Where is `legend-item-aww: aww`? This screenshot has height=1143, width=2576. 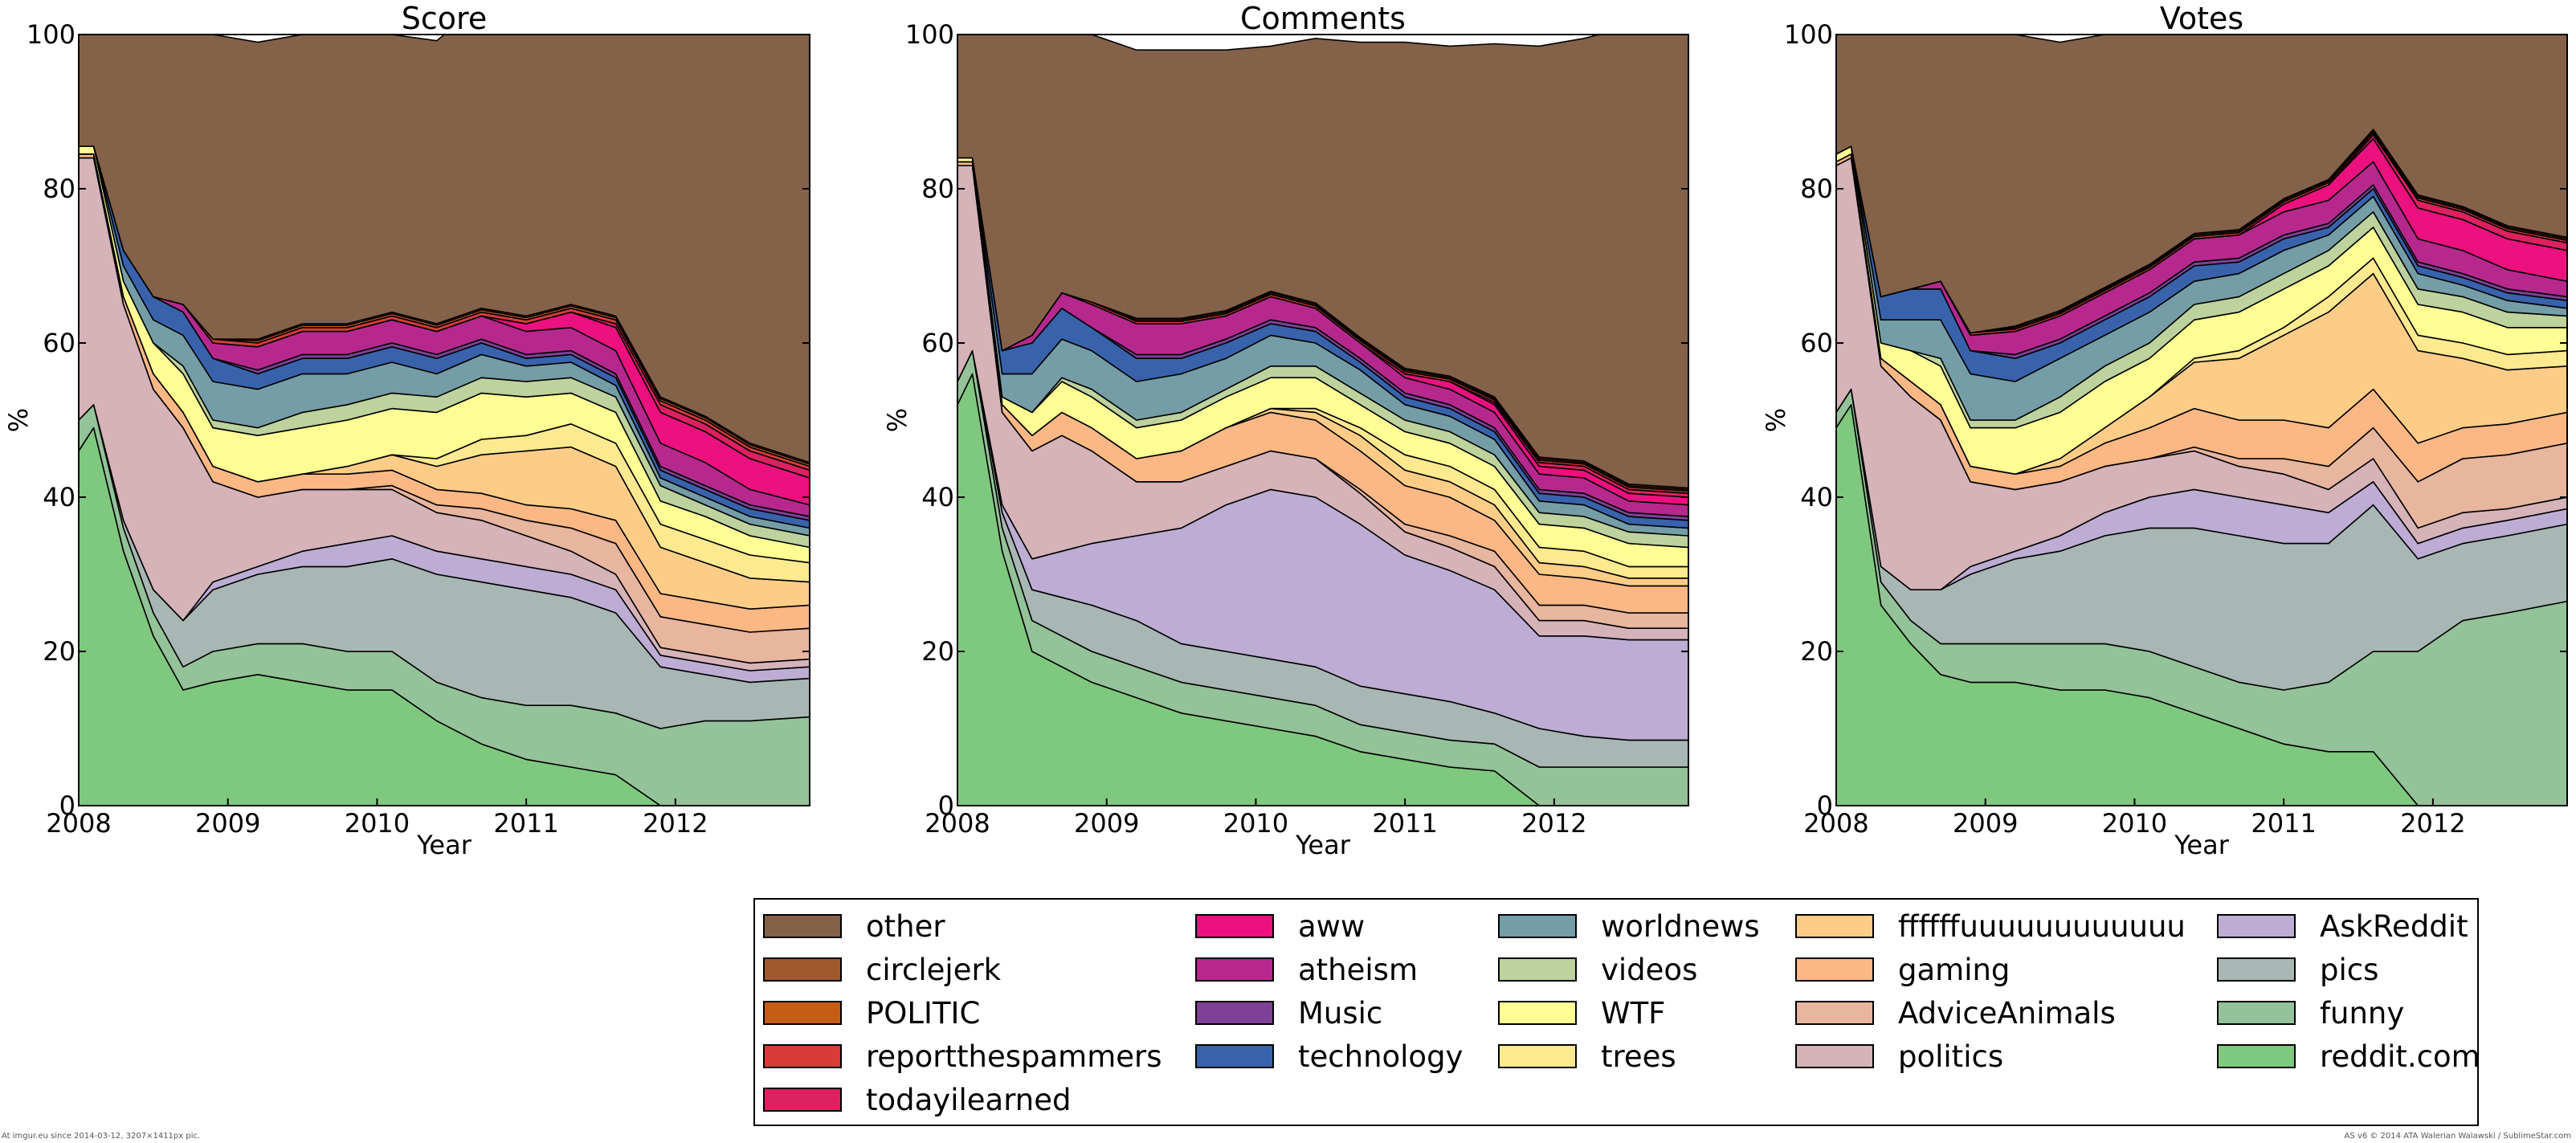 legend-item-aww: aww is located at coordinates (1280, 926).